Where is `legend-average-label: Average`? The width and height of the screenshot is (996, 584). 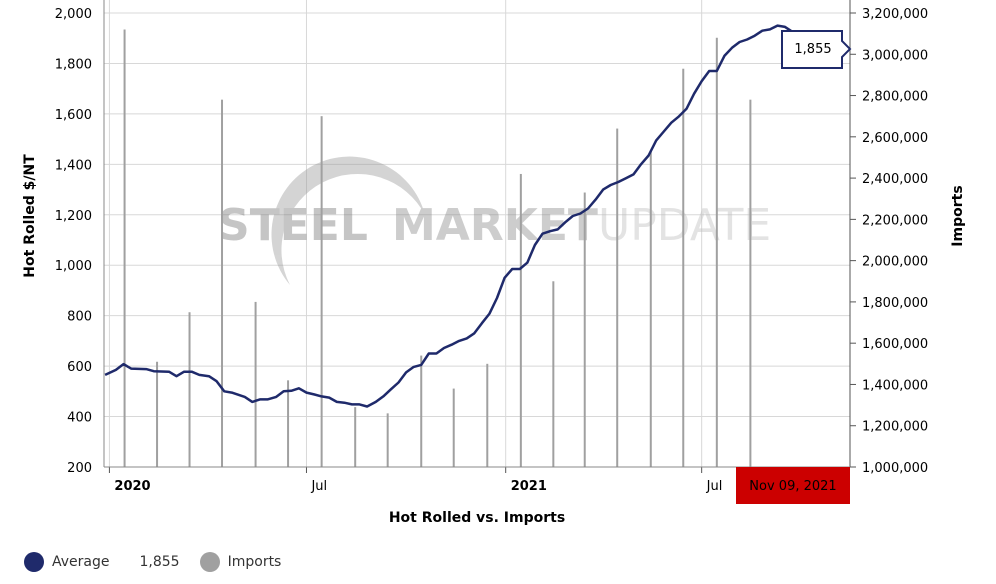 legend-average-label: Average is located at coordinates (81, 562).